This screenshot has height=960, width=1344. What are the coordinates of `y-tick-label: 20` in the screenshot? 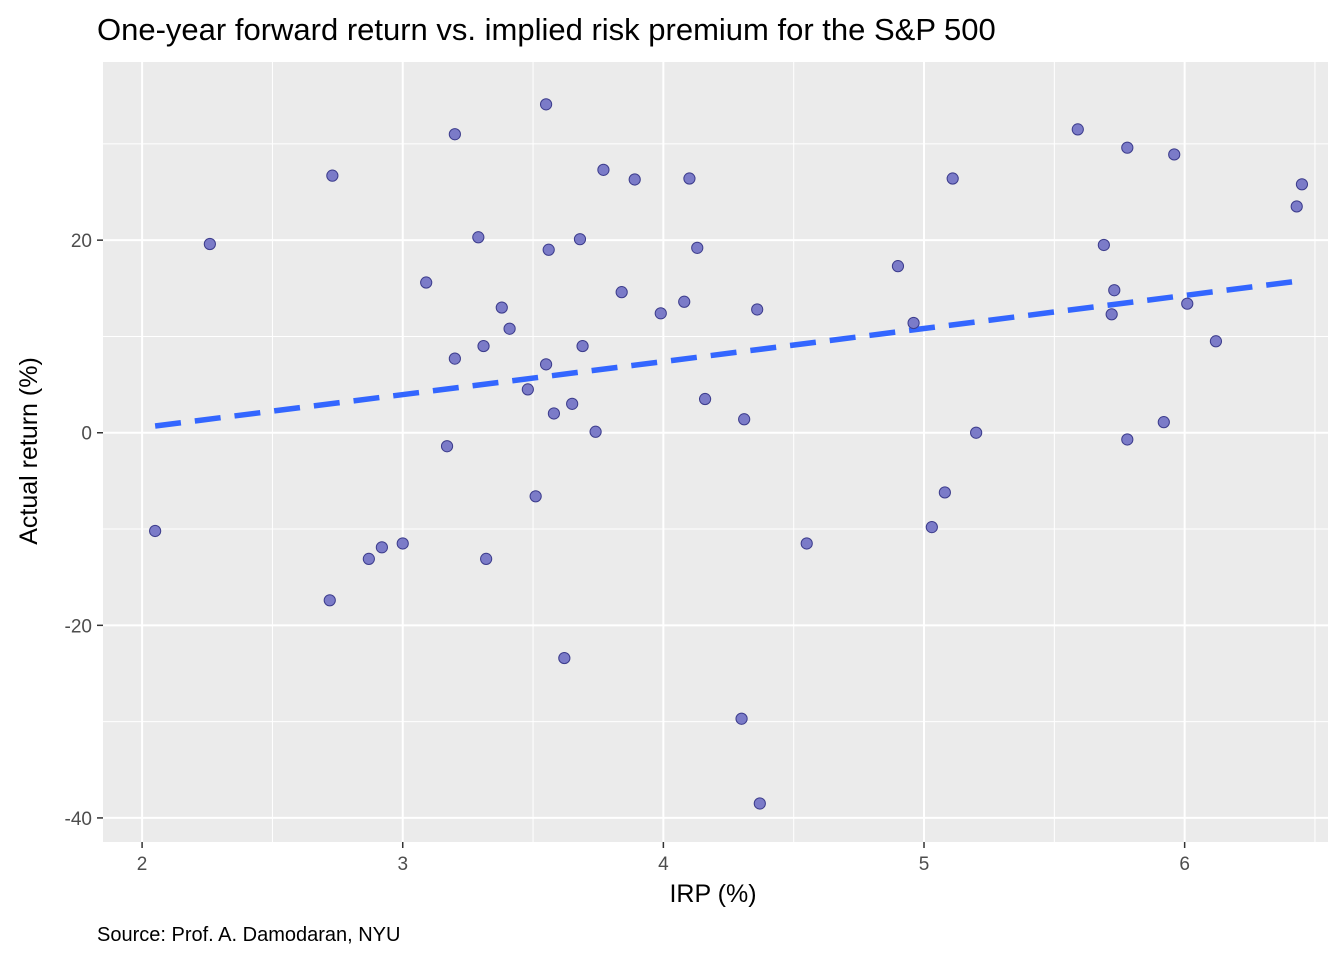 It's located at (81, 241).